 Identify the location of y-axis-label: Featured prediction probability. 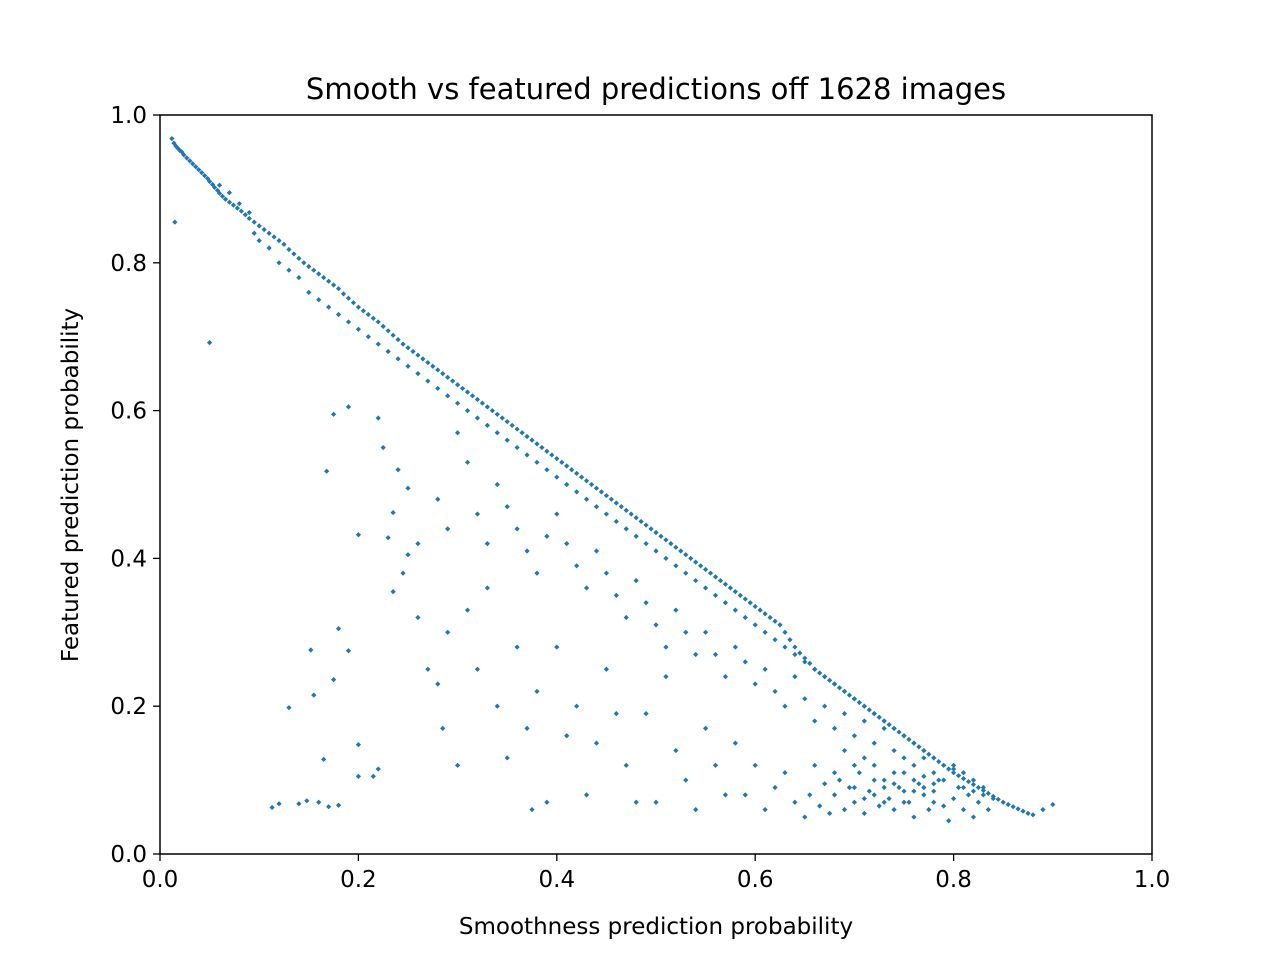
(71, 485).